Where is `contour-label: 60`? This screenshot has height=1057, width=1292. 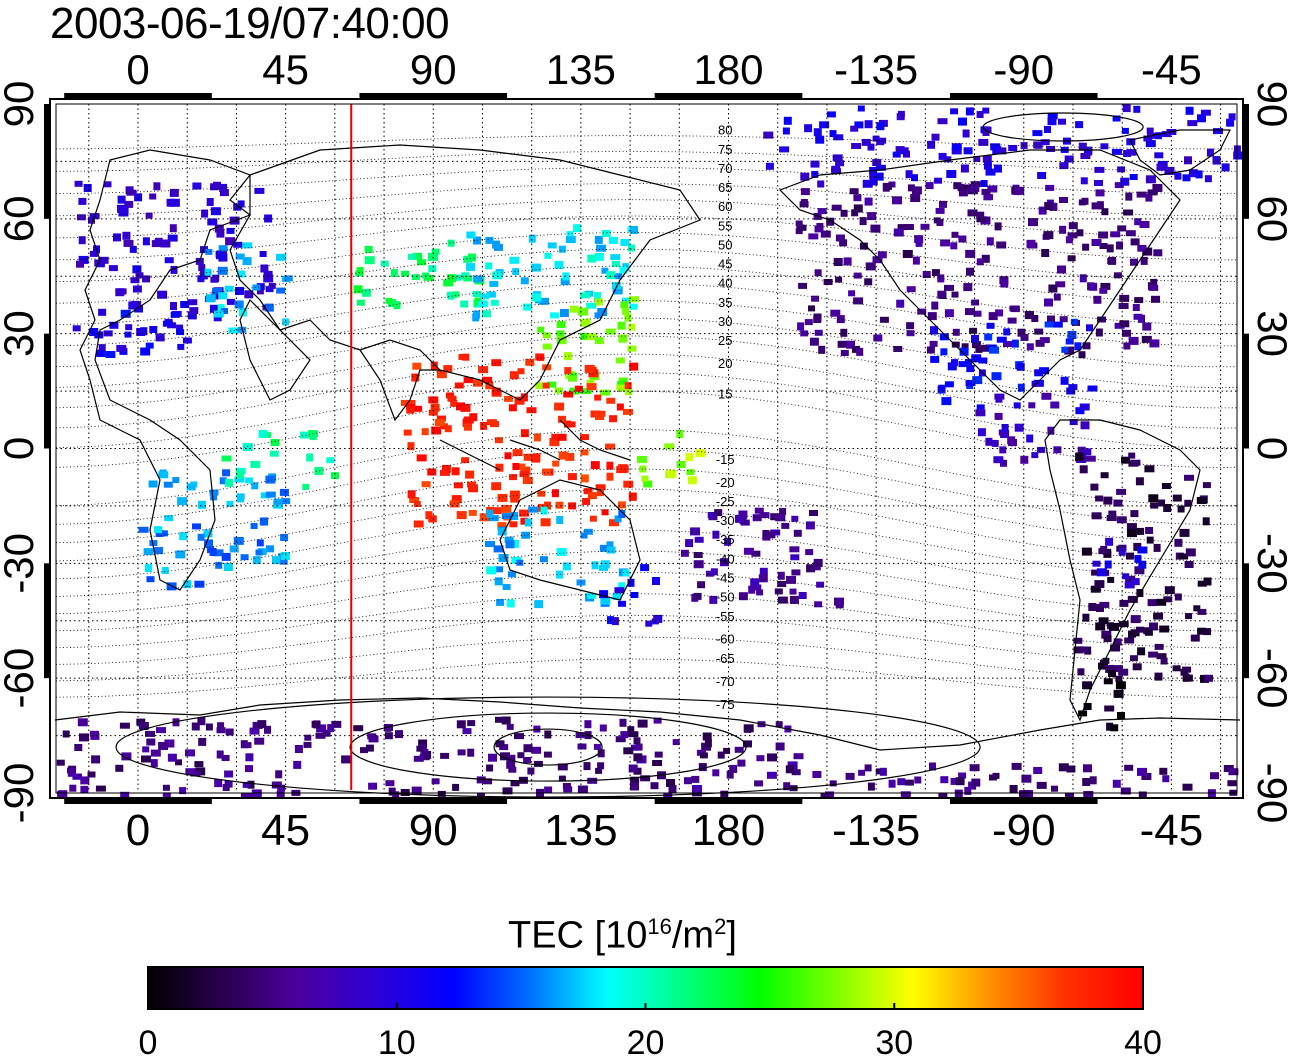
contour-label: 60 is located at coordinates (725, 206).